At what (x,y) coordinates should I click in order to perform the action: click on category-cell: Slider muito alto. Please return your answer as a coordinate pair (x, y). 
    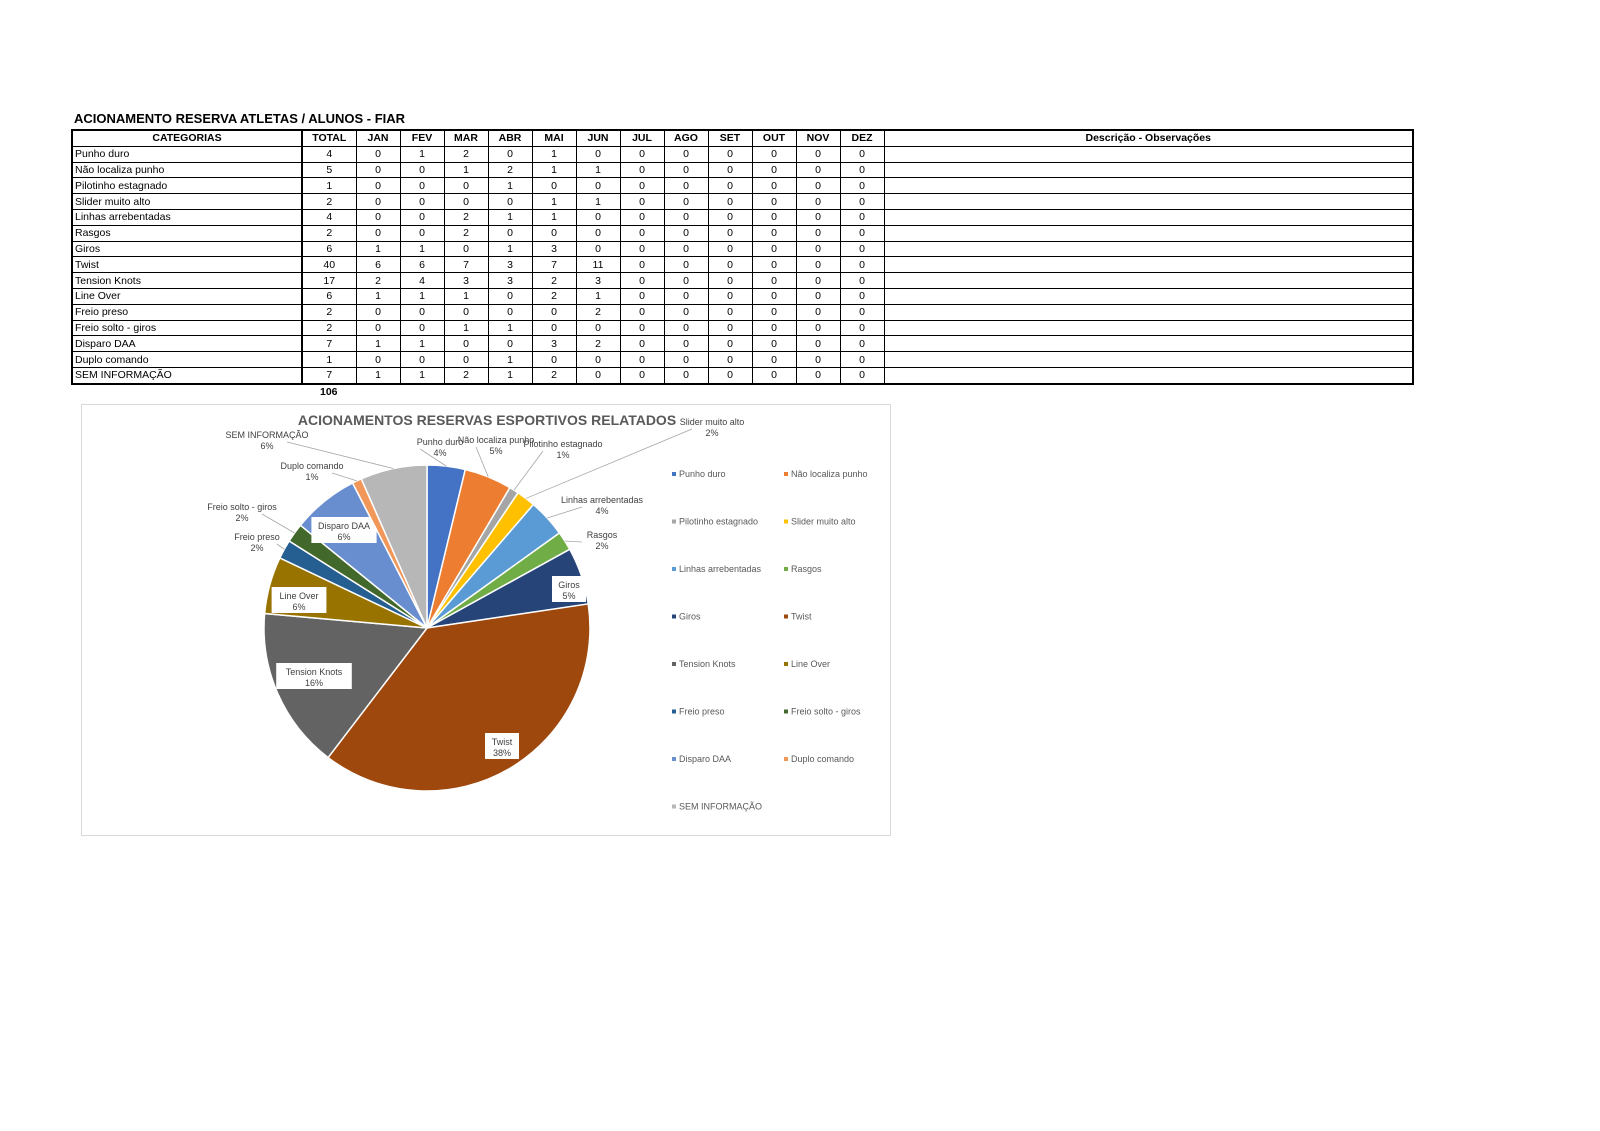
    Looking at the image, I should click on (187, 201).